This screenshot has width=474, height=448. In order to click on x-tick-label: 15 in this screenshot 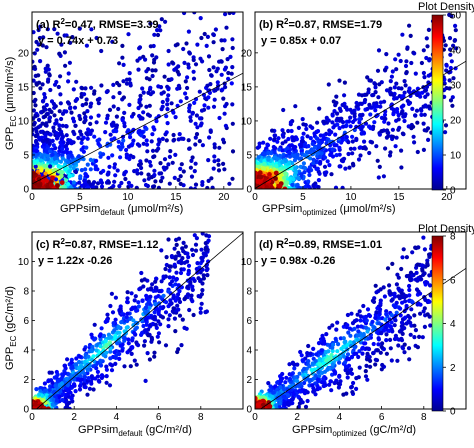, I will do `click(399, 197)`.